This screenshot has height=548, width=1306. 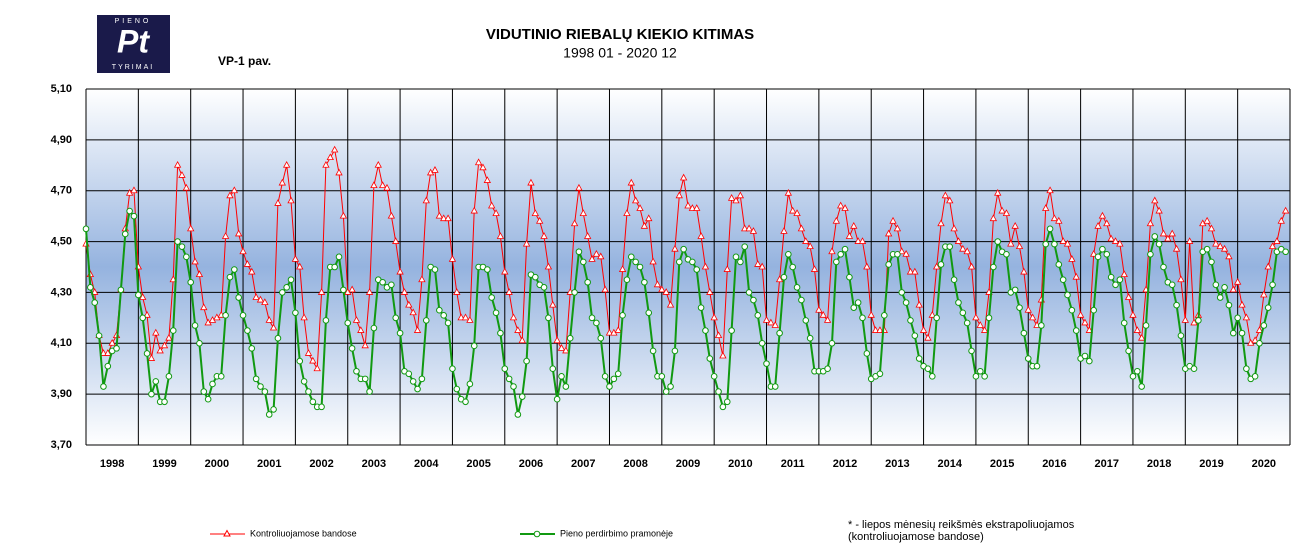 I want to click on y-tick-label: 3,70, so click(x=61, y=445).